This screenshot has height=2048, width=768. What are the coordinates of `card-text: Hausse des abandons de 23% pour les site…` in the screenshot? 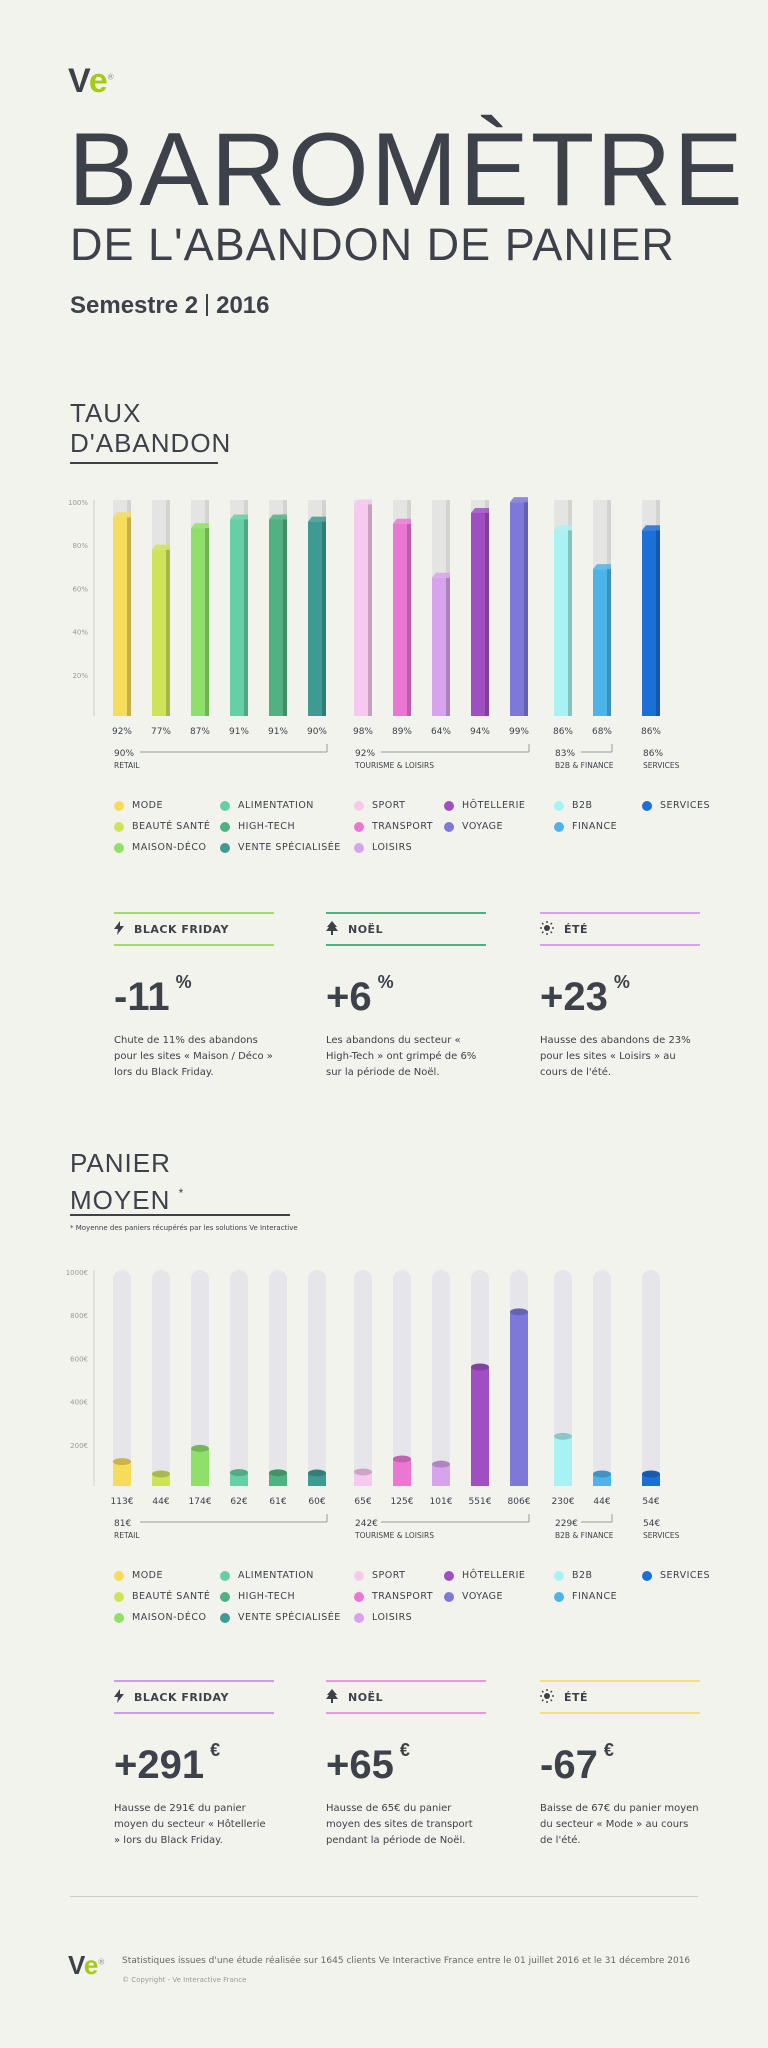 It's located at (615, 1056).